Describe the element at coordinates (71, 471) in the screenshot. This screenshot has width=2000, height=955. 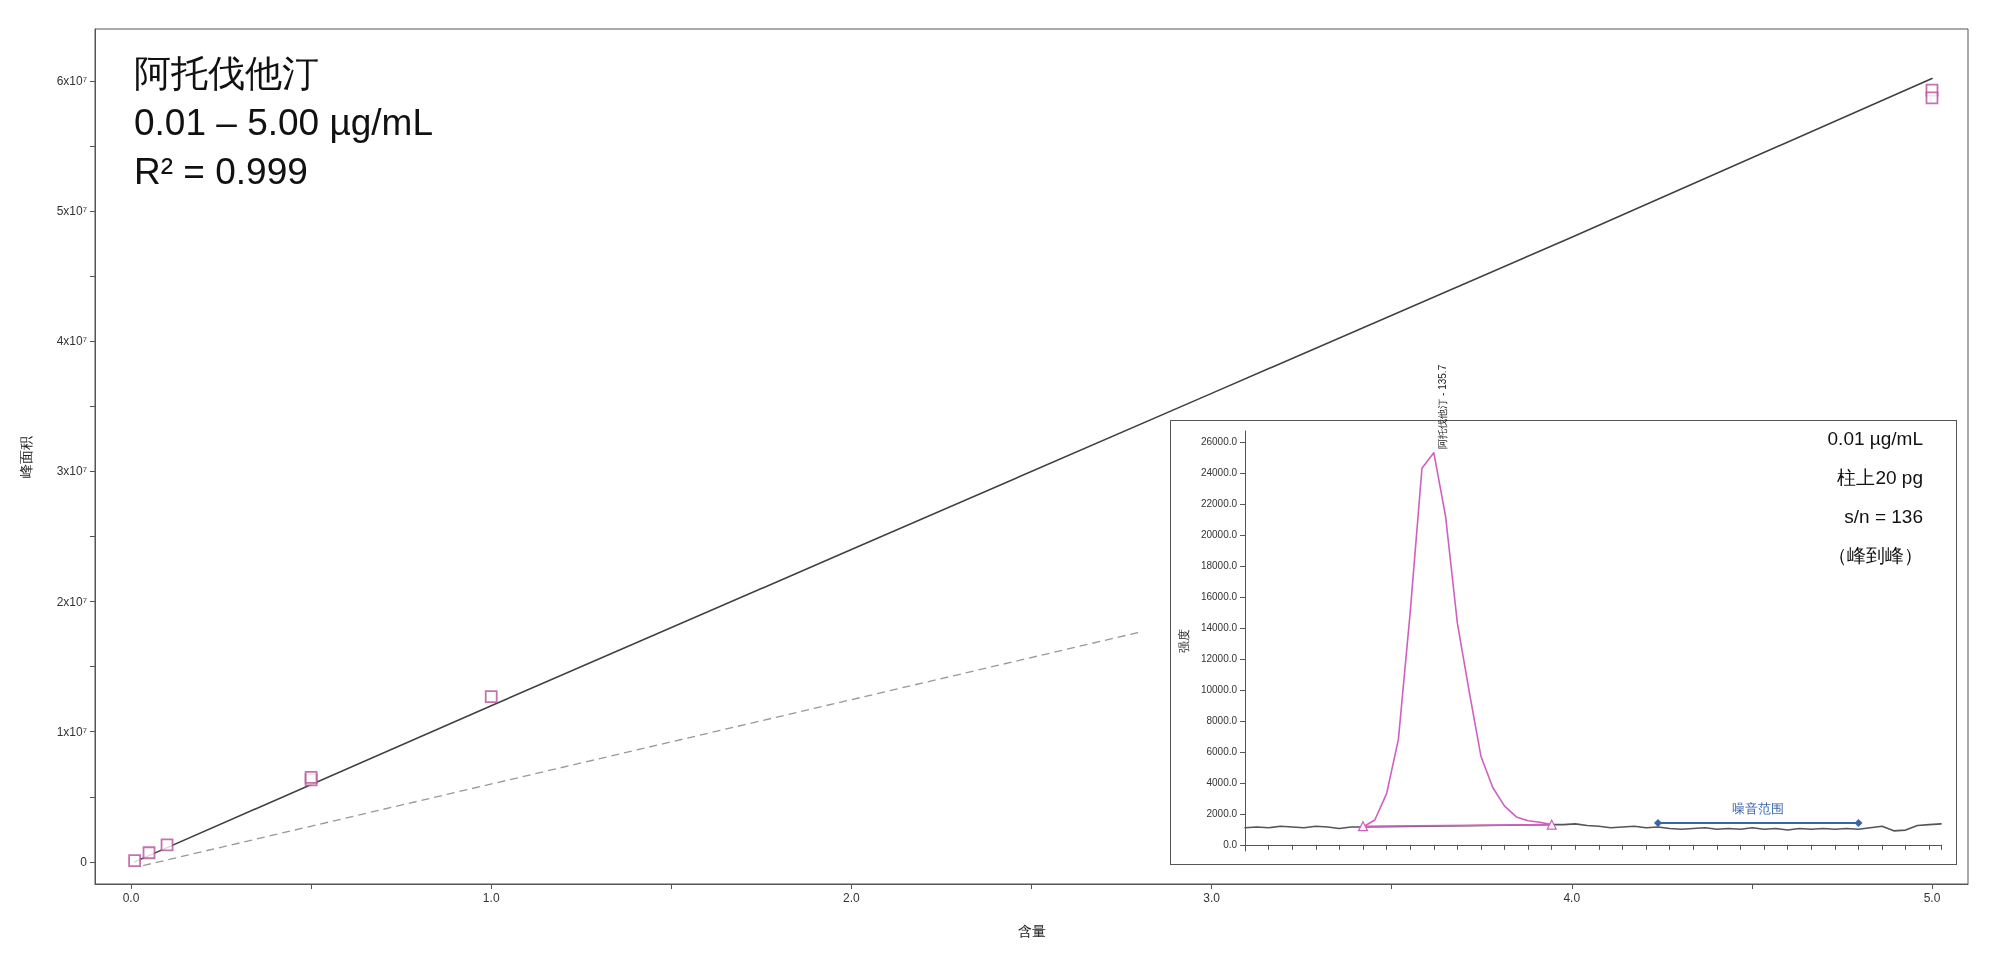
I see `y-tick-label: 3x10⁷` at that location.